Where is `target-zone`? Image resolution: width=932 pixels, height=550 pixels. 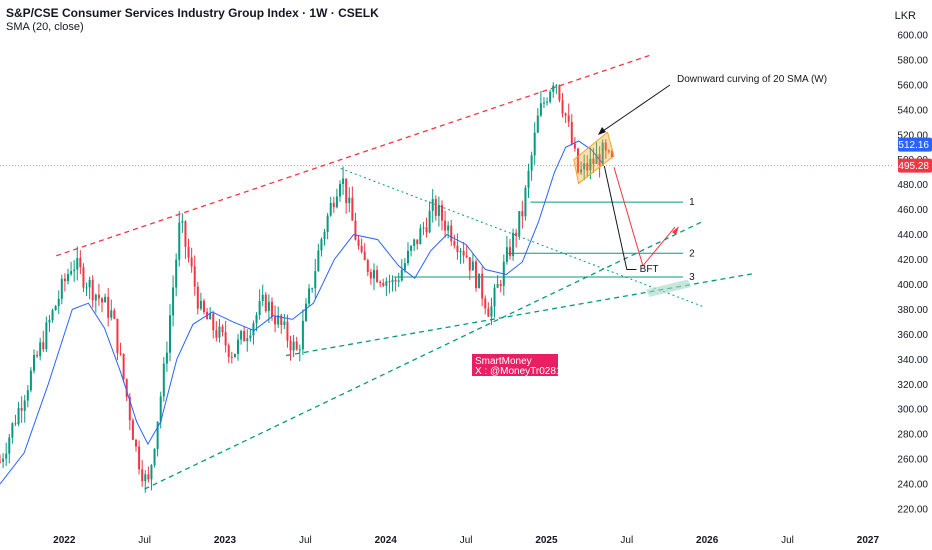 target-zone is located at coordinates (669, 288).